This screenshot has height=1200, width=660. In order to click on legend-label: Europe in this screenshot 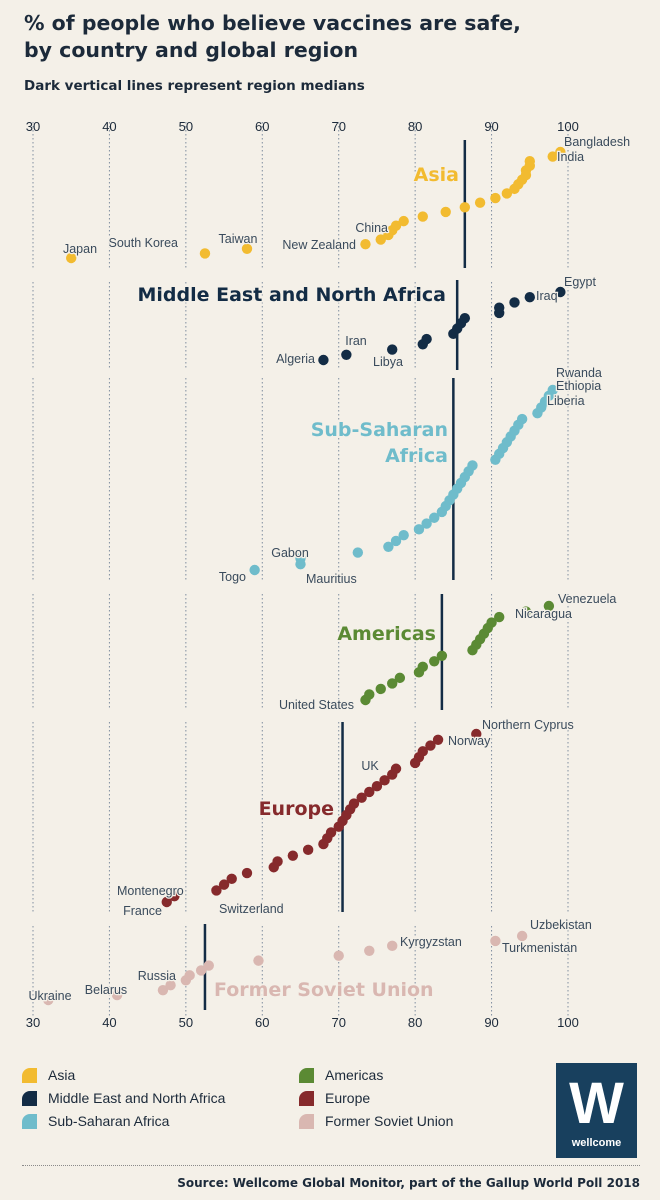, I will do `click(348, 1098)`.